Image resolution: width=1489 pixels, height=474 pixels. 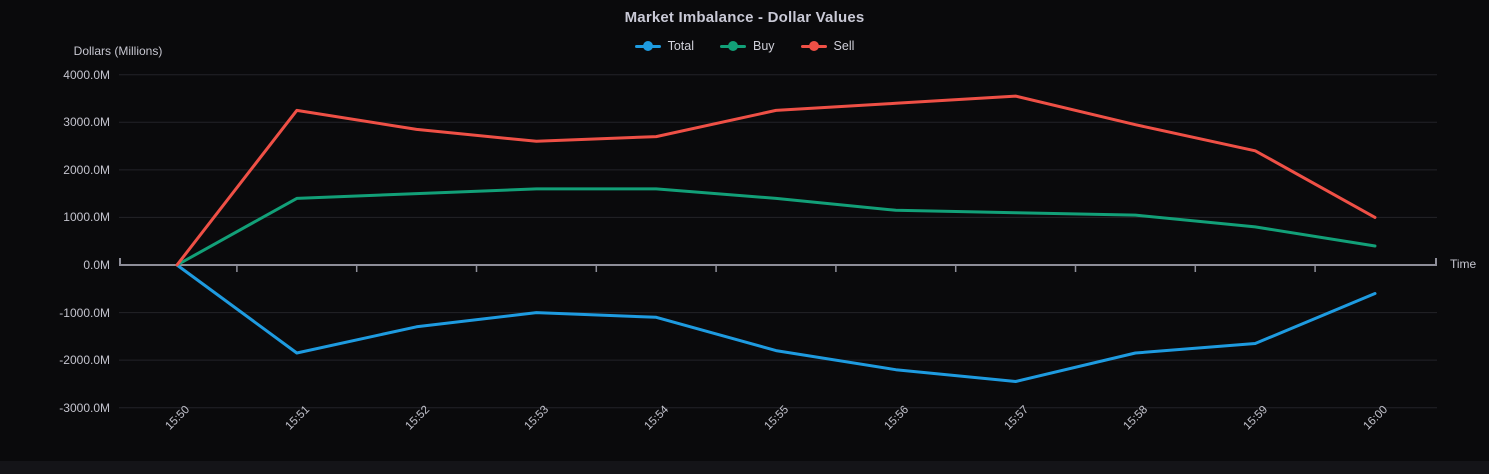 What do you see at coordinates (744, 17) in the screenshot?
I see `chart-title: Market Imbalance - Dollar Values` at bounding box center [744, 17].